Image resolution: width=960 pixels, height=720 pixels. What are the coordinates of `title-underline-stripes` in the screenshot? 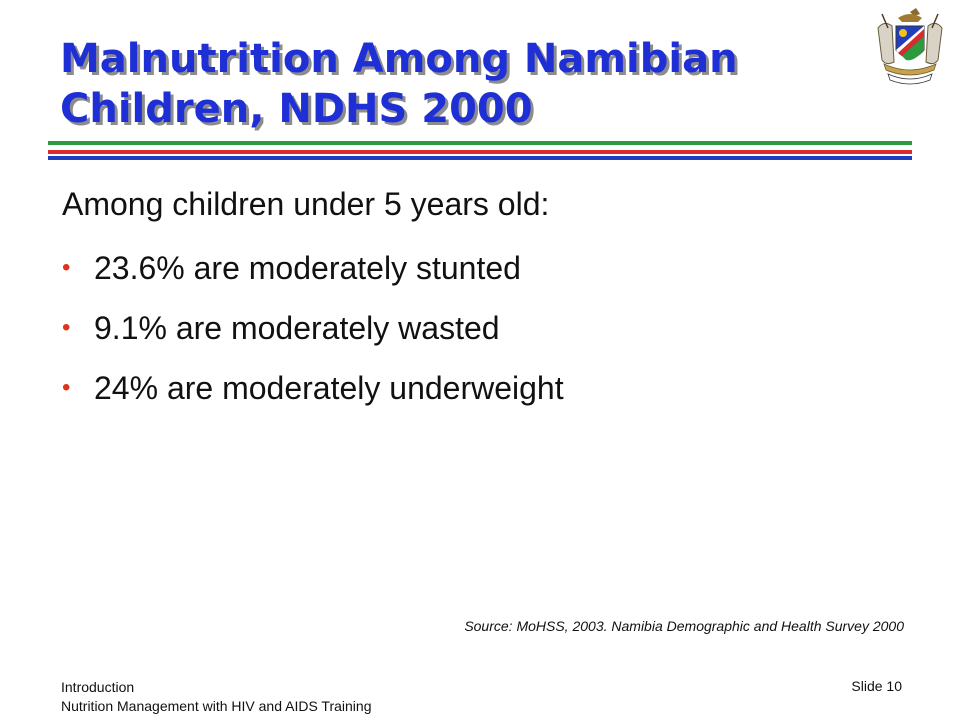 It's located at (480, 150).